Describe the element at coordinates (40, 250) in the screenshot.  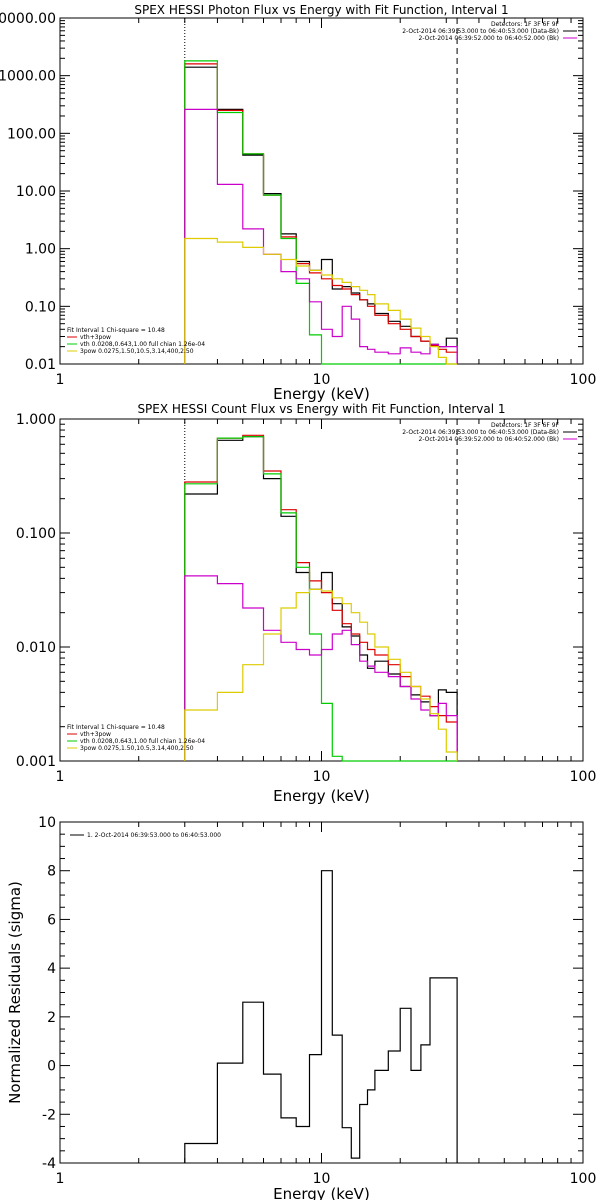
I see `y-tick-label: 1.00` at that location.